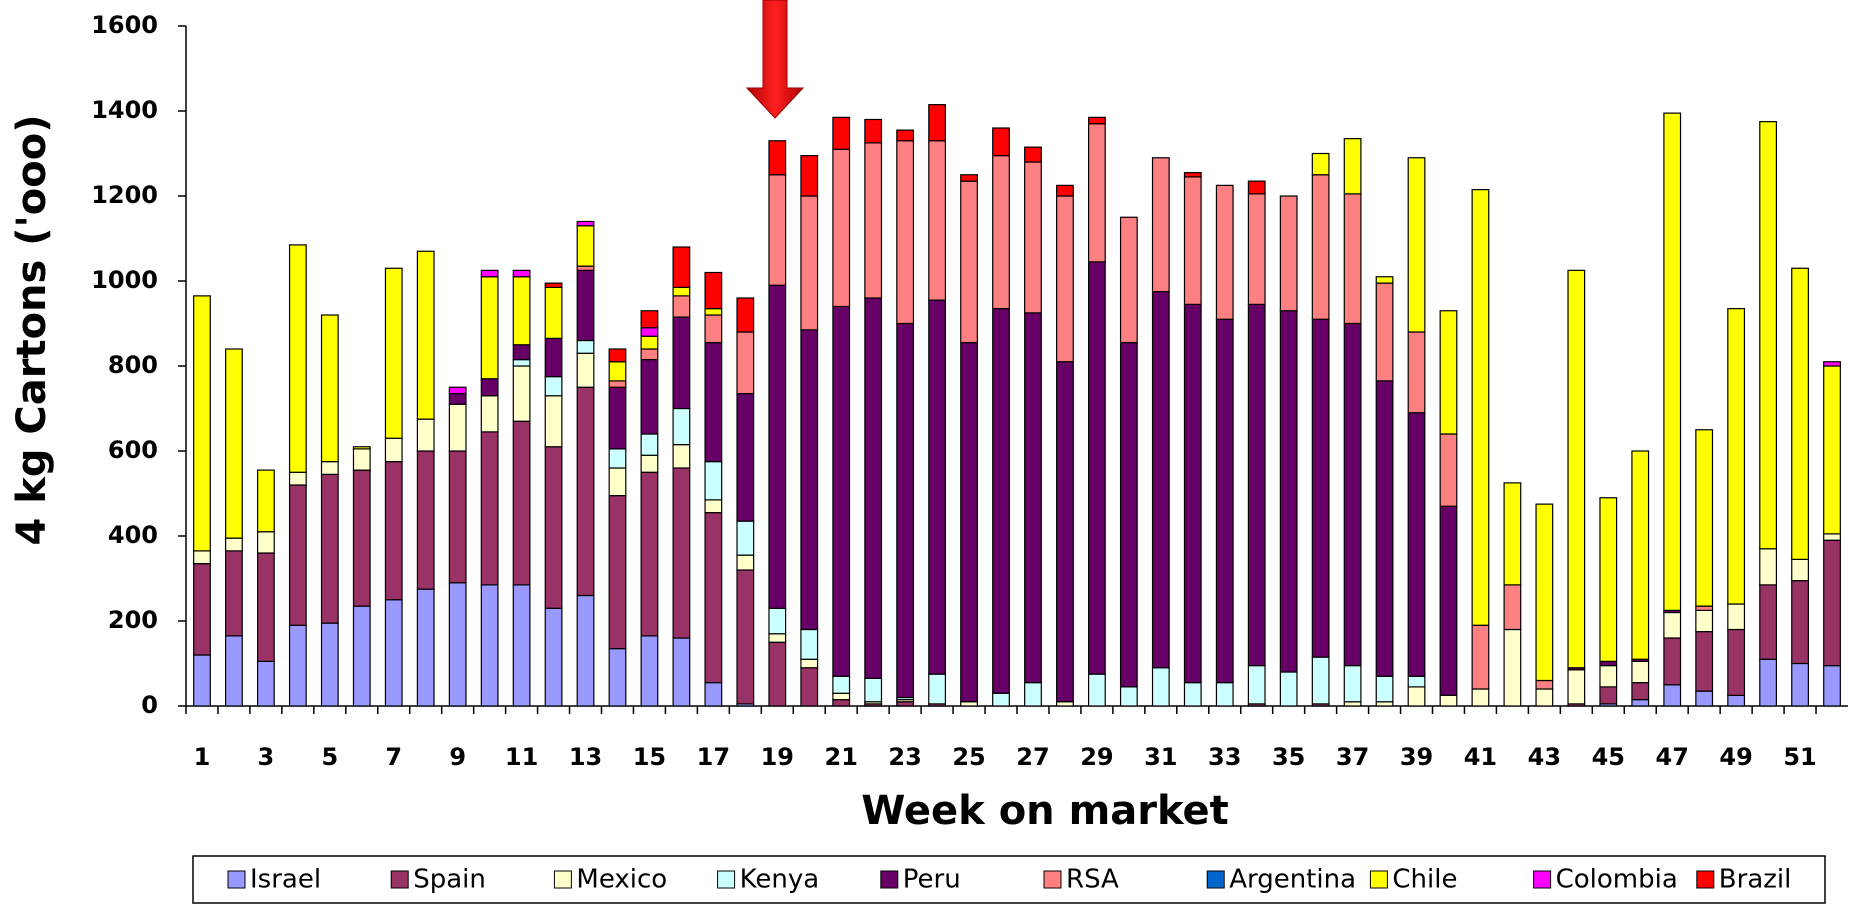 Image resolution: width=1855 pixels, height=907 pixels. I want to click on legend-label: Colombia, so click(1617, 880).